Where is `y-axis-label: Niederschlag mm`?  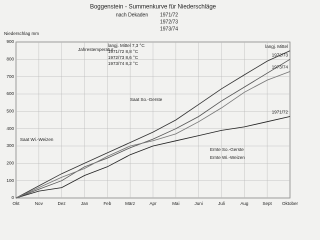
y-axis-label: Niederschlag mm is located at coordinates (21, 33).